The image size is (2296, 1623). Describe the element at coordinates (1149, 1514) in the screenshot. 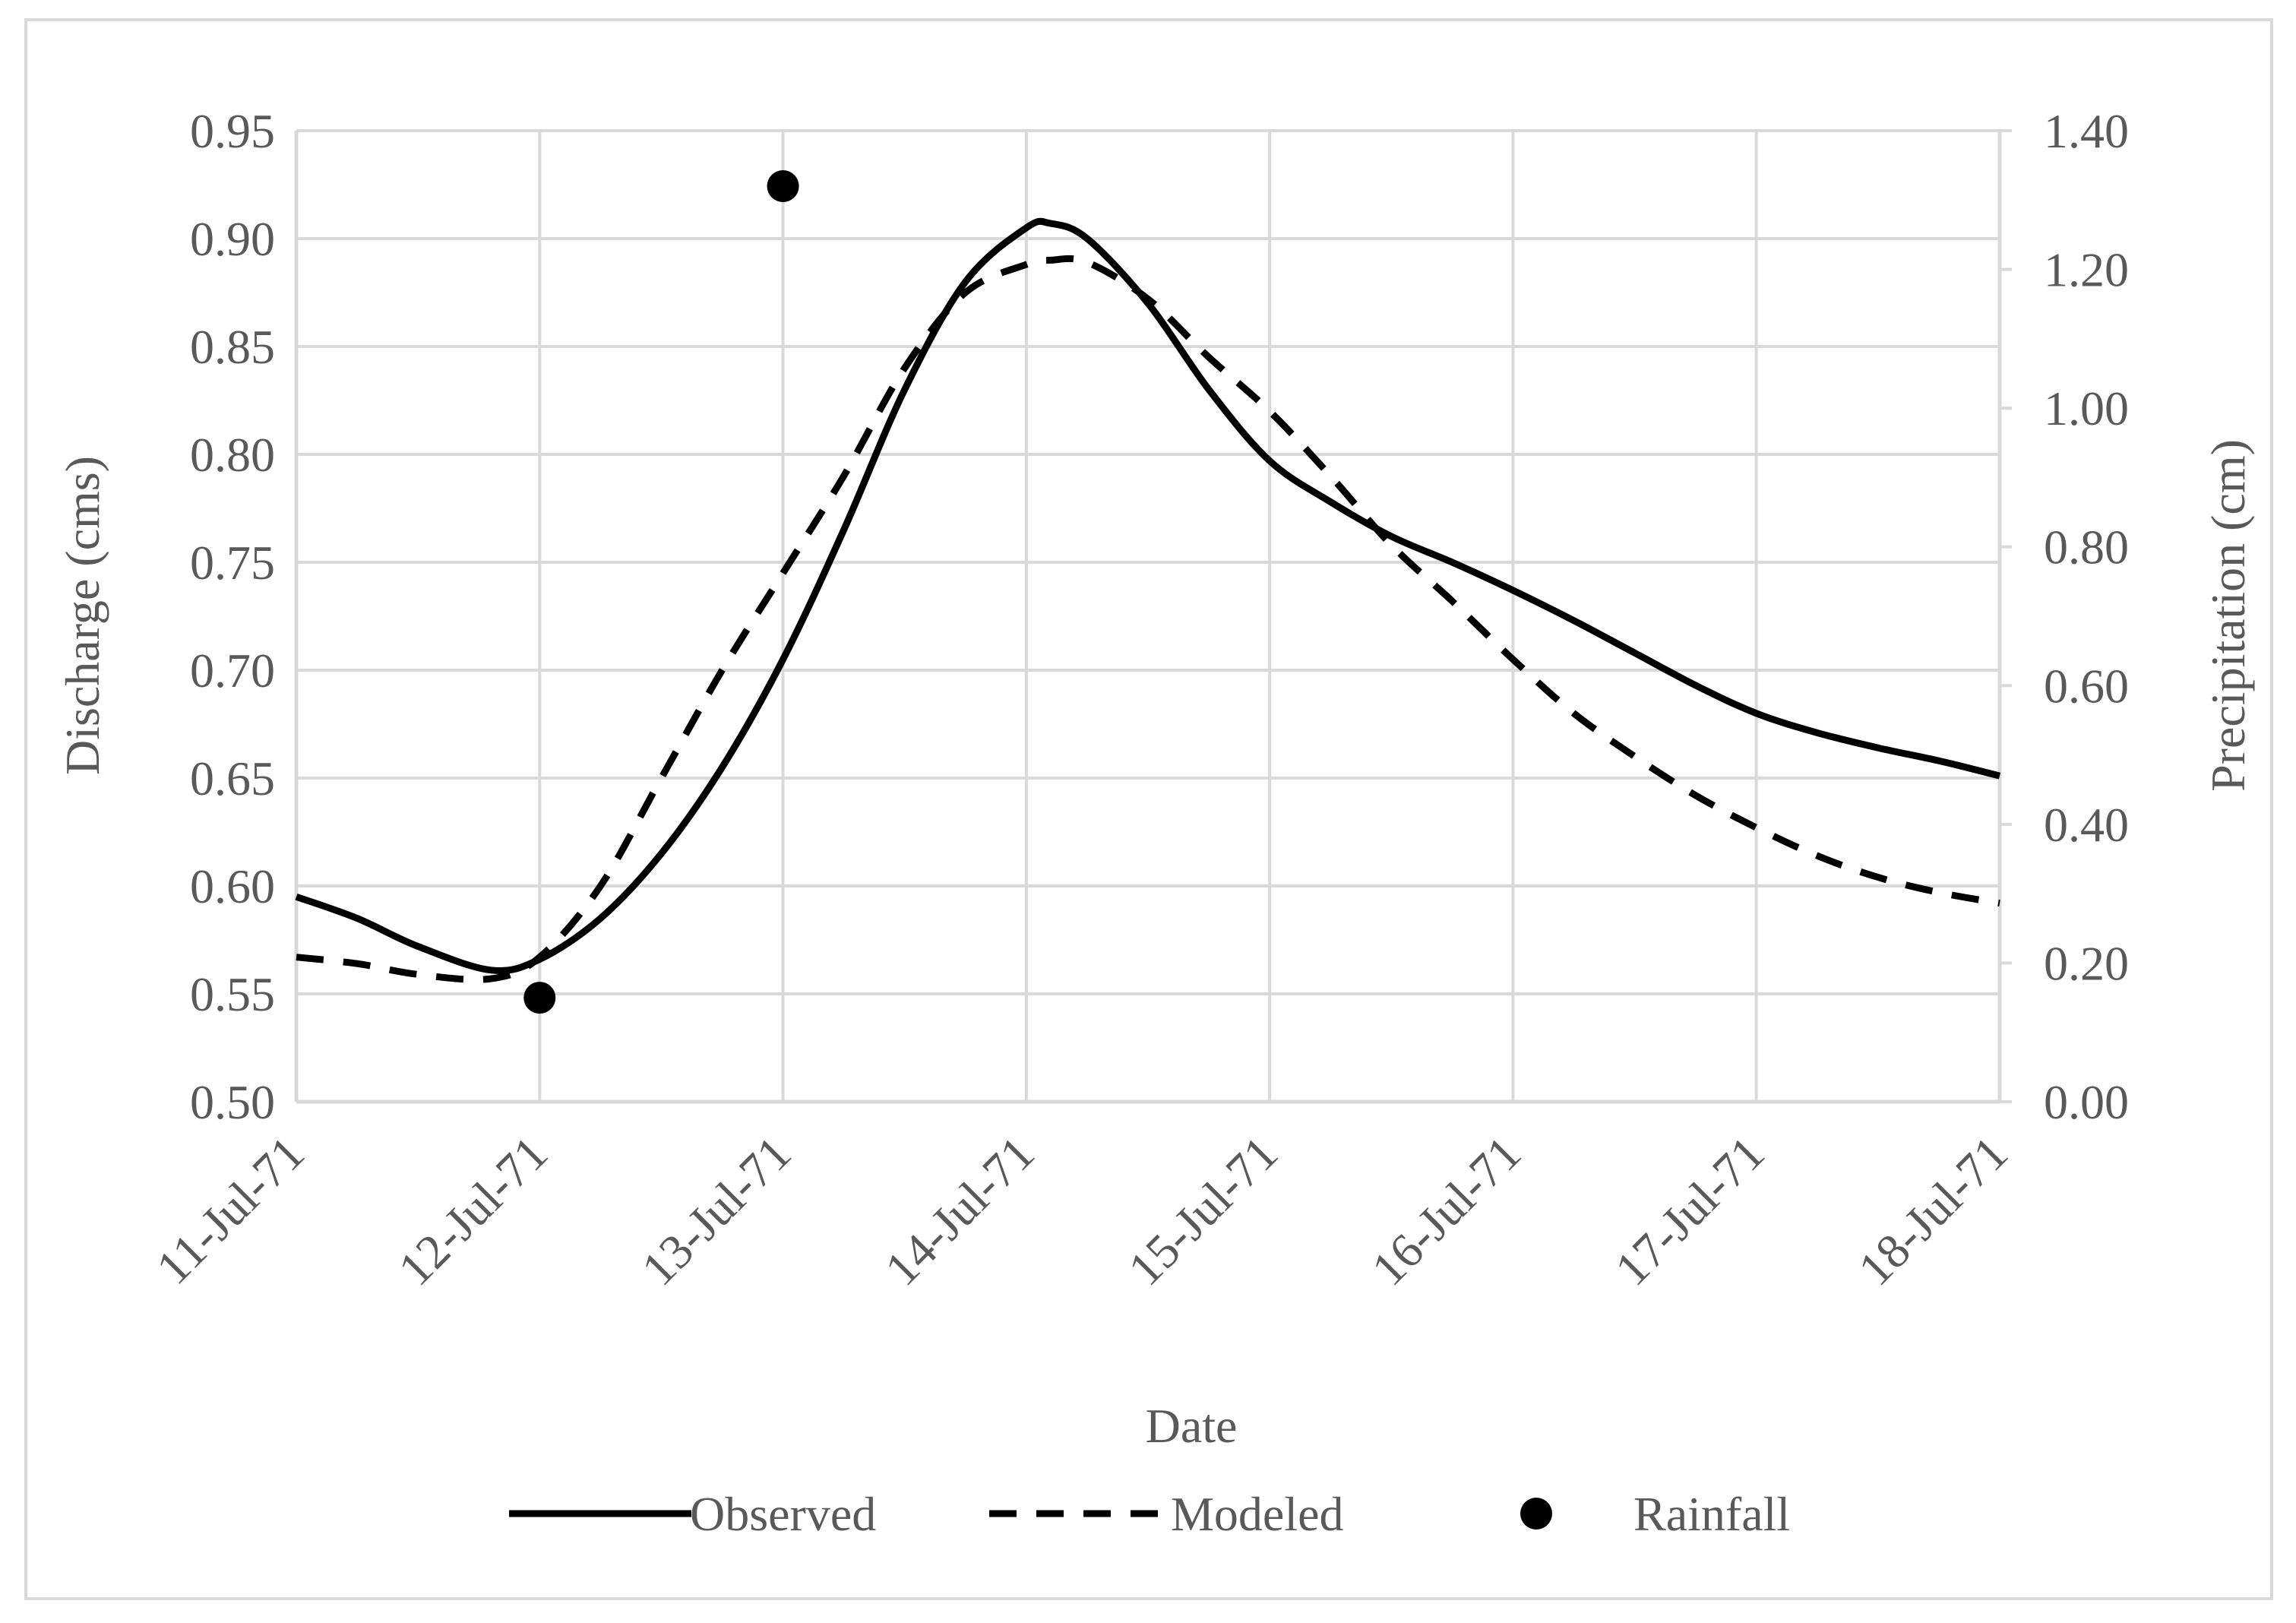

I see `legend: Observed Modeled Rainfall` at that location.